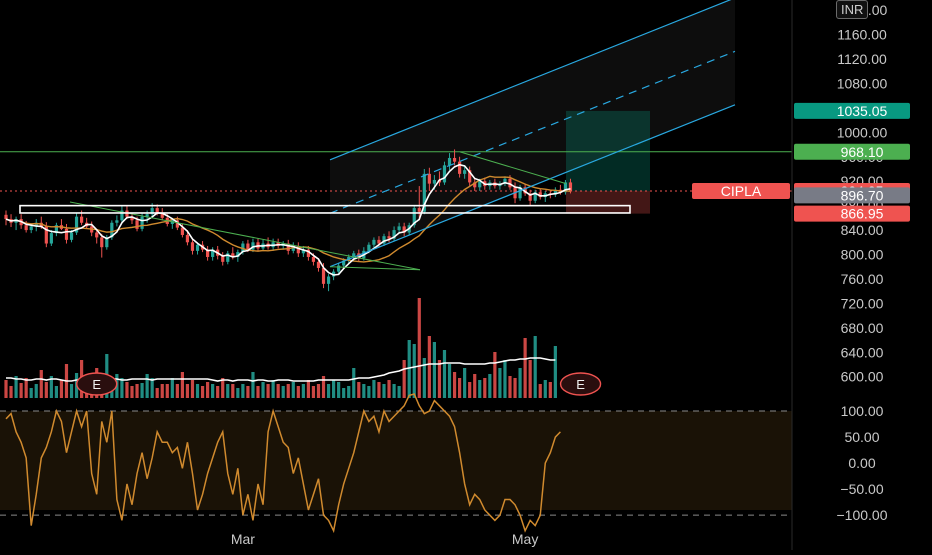 The height and width of the screenshot is (555, 932). What do you see at coordinates (530, 80) in the screenshot?
I see `channel-upper-line` at bounding box center [530, 80].